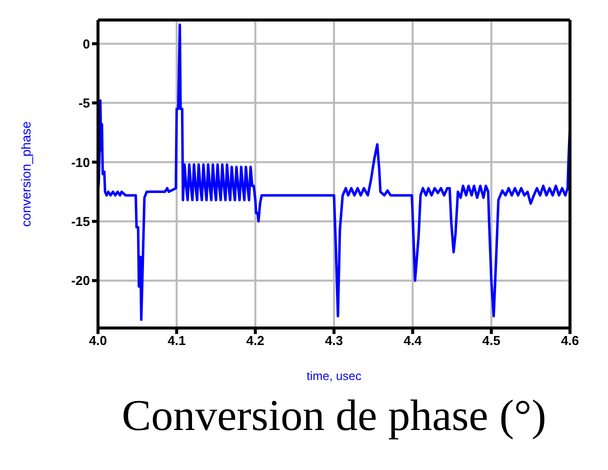  I want to click on y-tick-label: -20, so click(80, 280).